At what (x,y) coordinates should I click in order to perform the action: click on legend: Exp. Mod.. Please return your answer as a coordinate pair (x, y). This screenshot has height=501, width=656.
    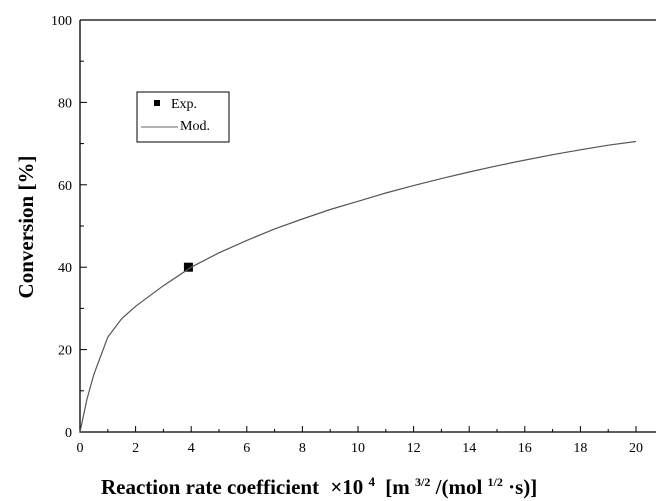
    Looking at the image, I should click on (183, 117).